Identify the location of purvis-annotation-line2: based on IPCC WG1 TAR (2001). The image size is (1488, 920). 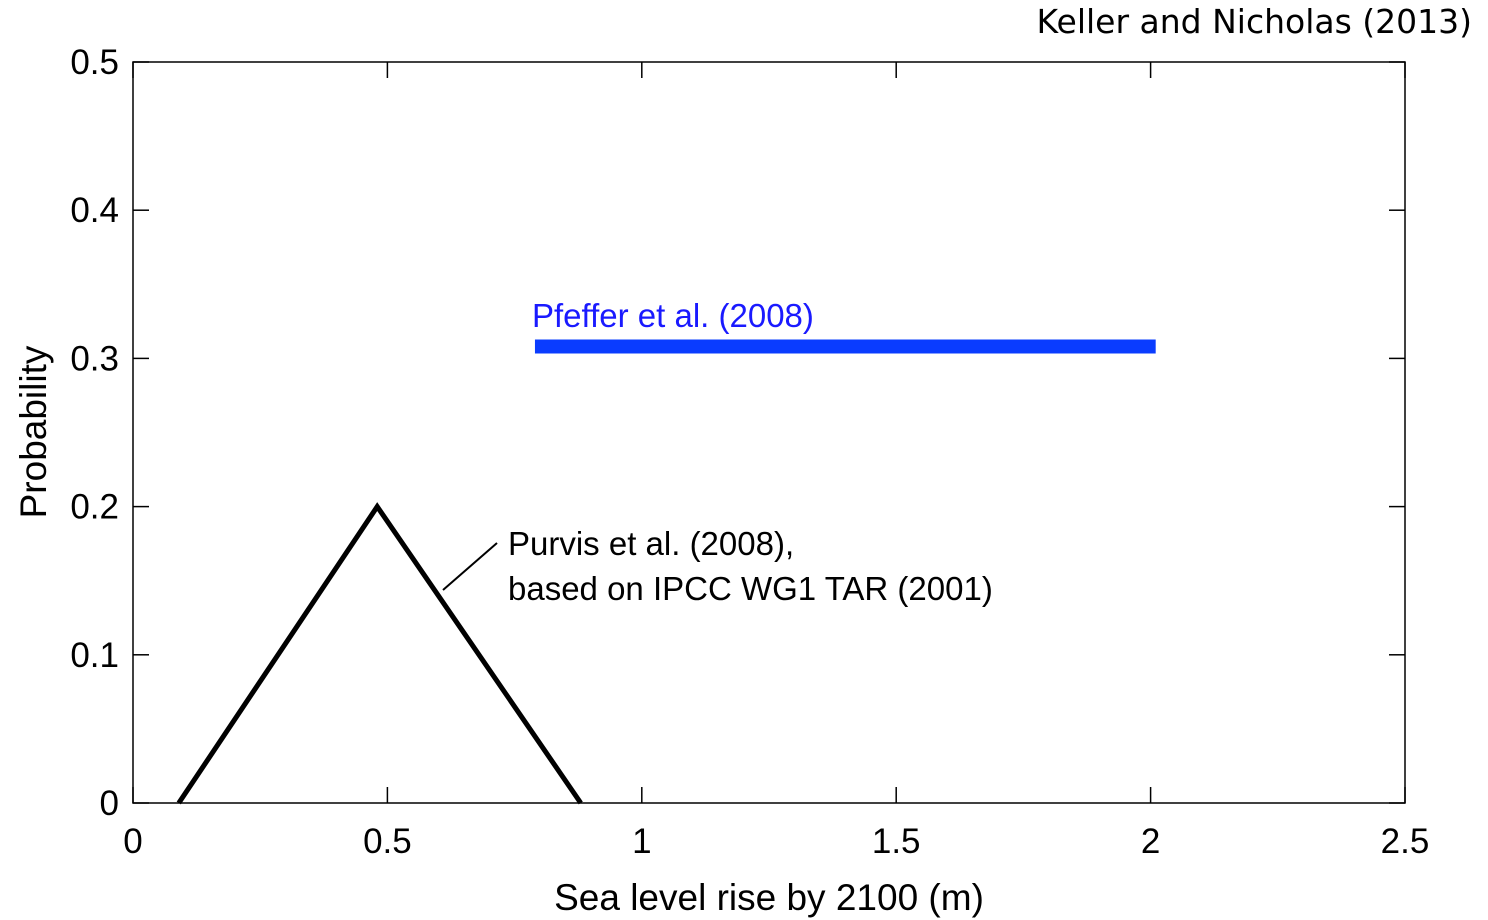
(750, 588).